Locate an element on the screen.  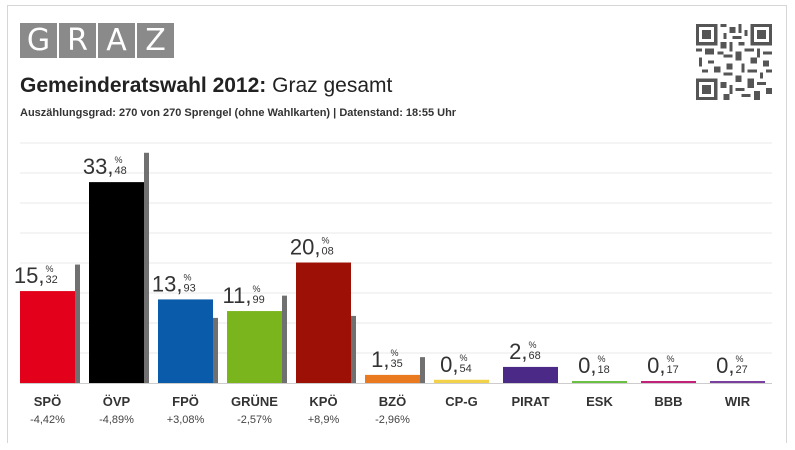
party-label: ÖVP is located at coordinates (117, 401).